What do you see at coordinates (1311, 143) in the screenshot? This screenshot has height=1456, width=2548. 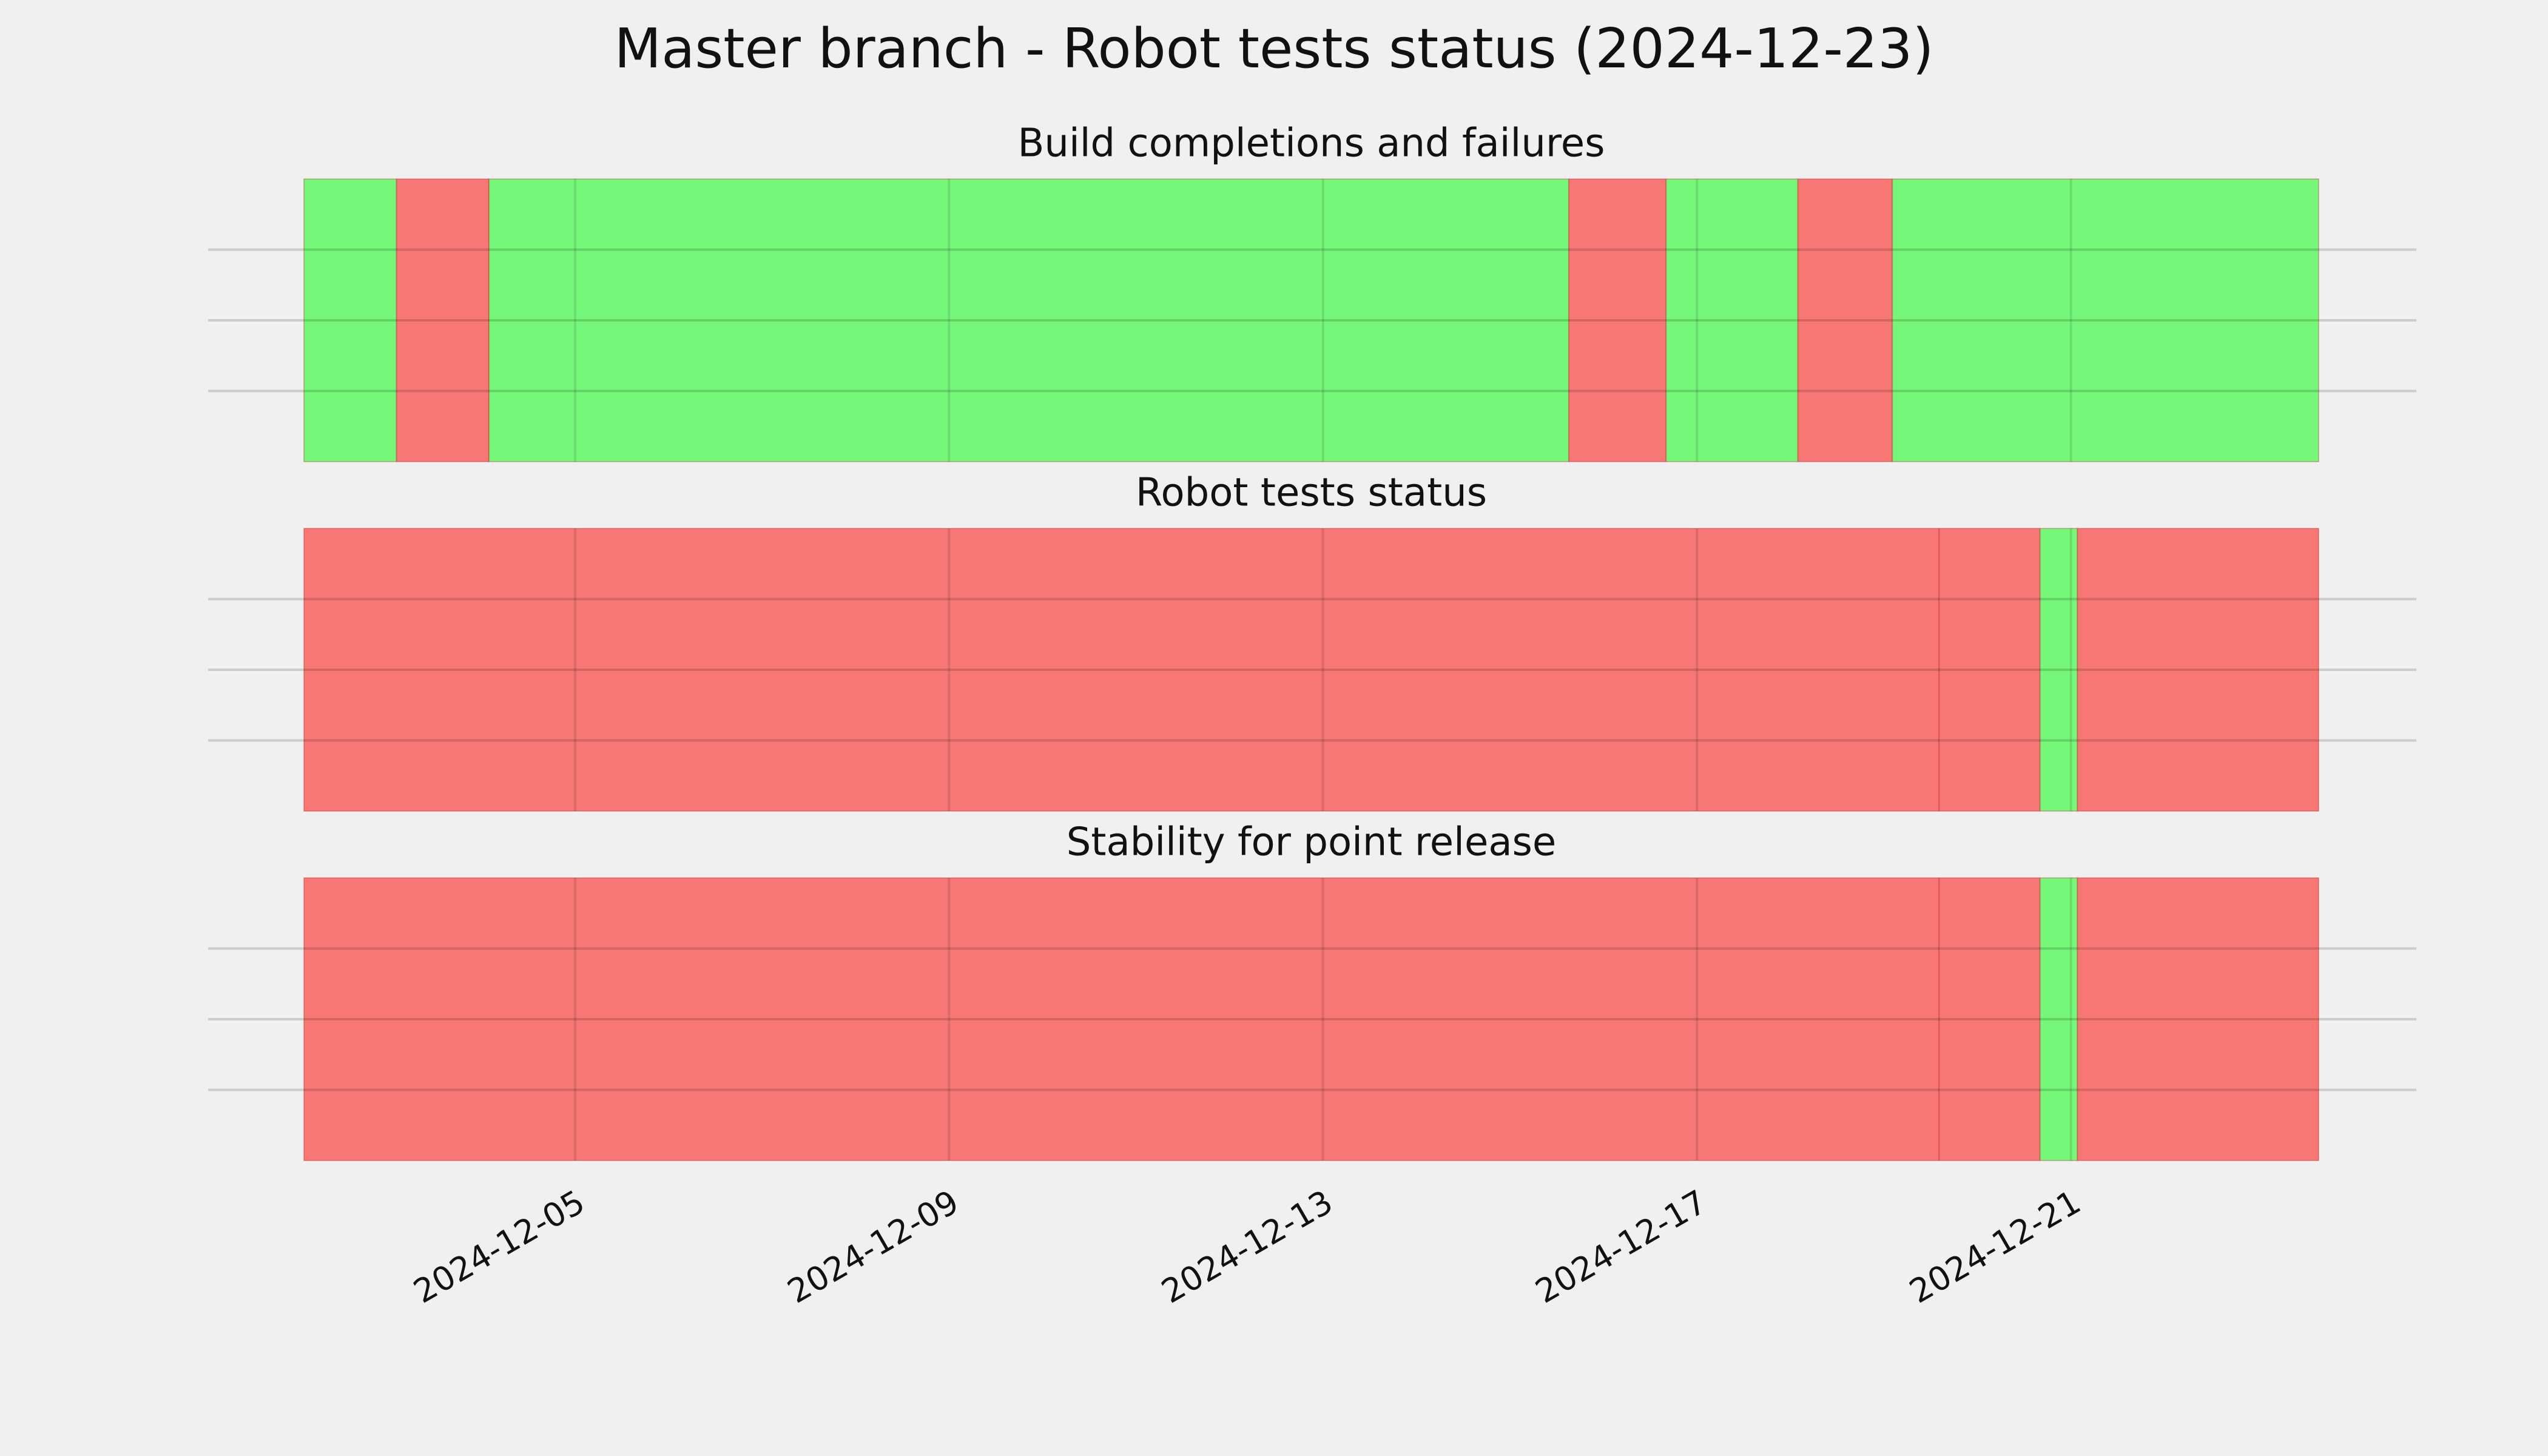 I see `panel-title: Build completions and failures` at bounding box center [1311, 143].